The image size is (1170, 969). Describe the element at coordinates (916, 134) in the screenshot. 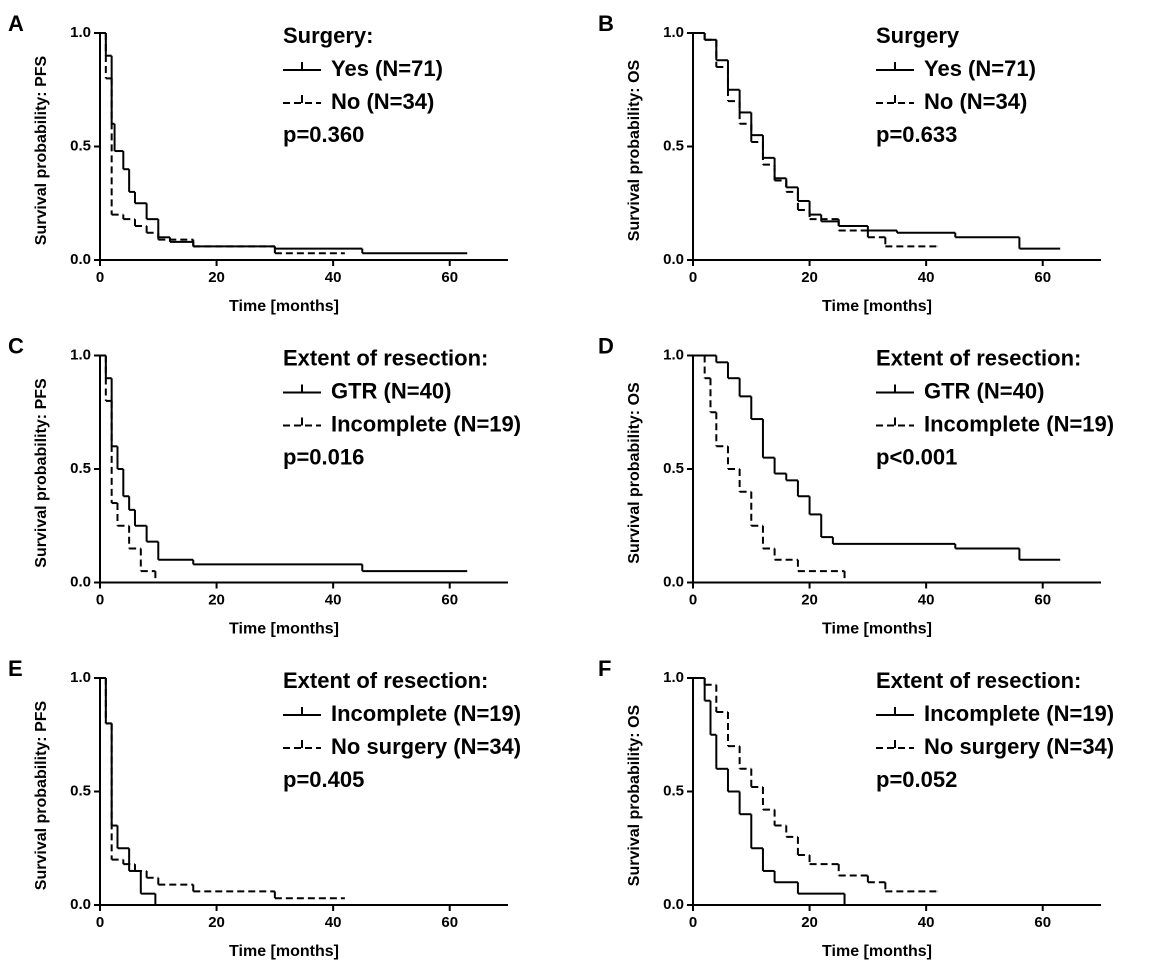

I see `p-value: p=0.633` at that location.